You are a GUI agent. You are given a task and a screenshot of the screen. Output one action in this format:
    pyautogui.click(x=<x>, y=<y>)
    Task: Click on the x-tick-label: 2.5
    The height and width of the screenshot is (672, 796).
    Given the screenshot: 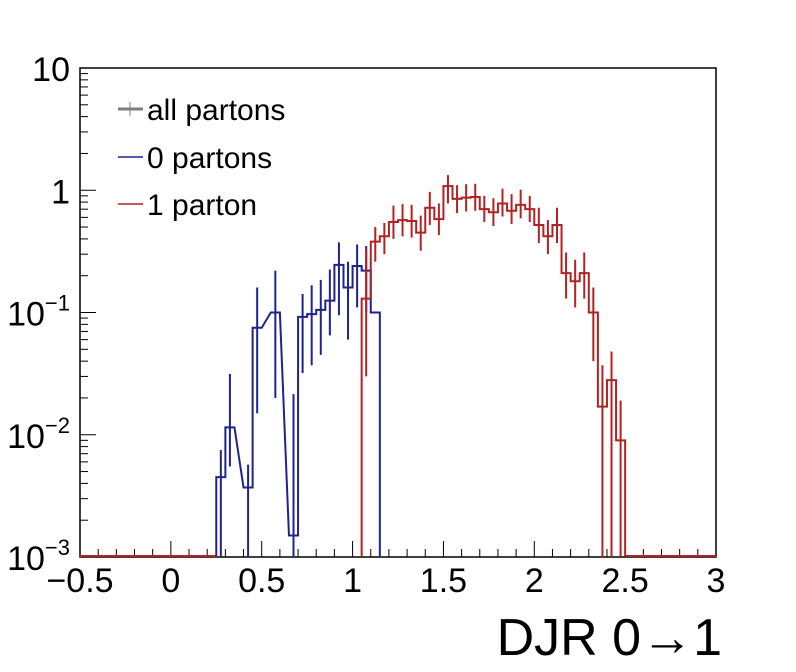 What is the action you would take?
    pyautogui.click(x=625, y=581)
    